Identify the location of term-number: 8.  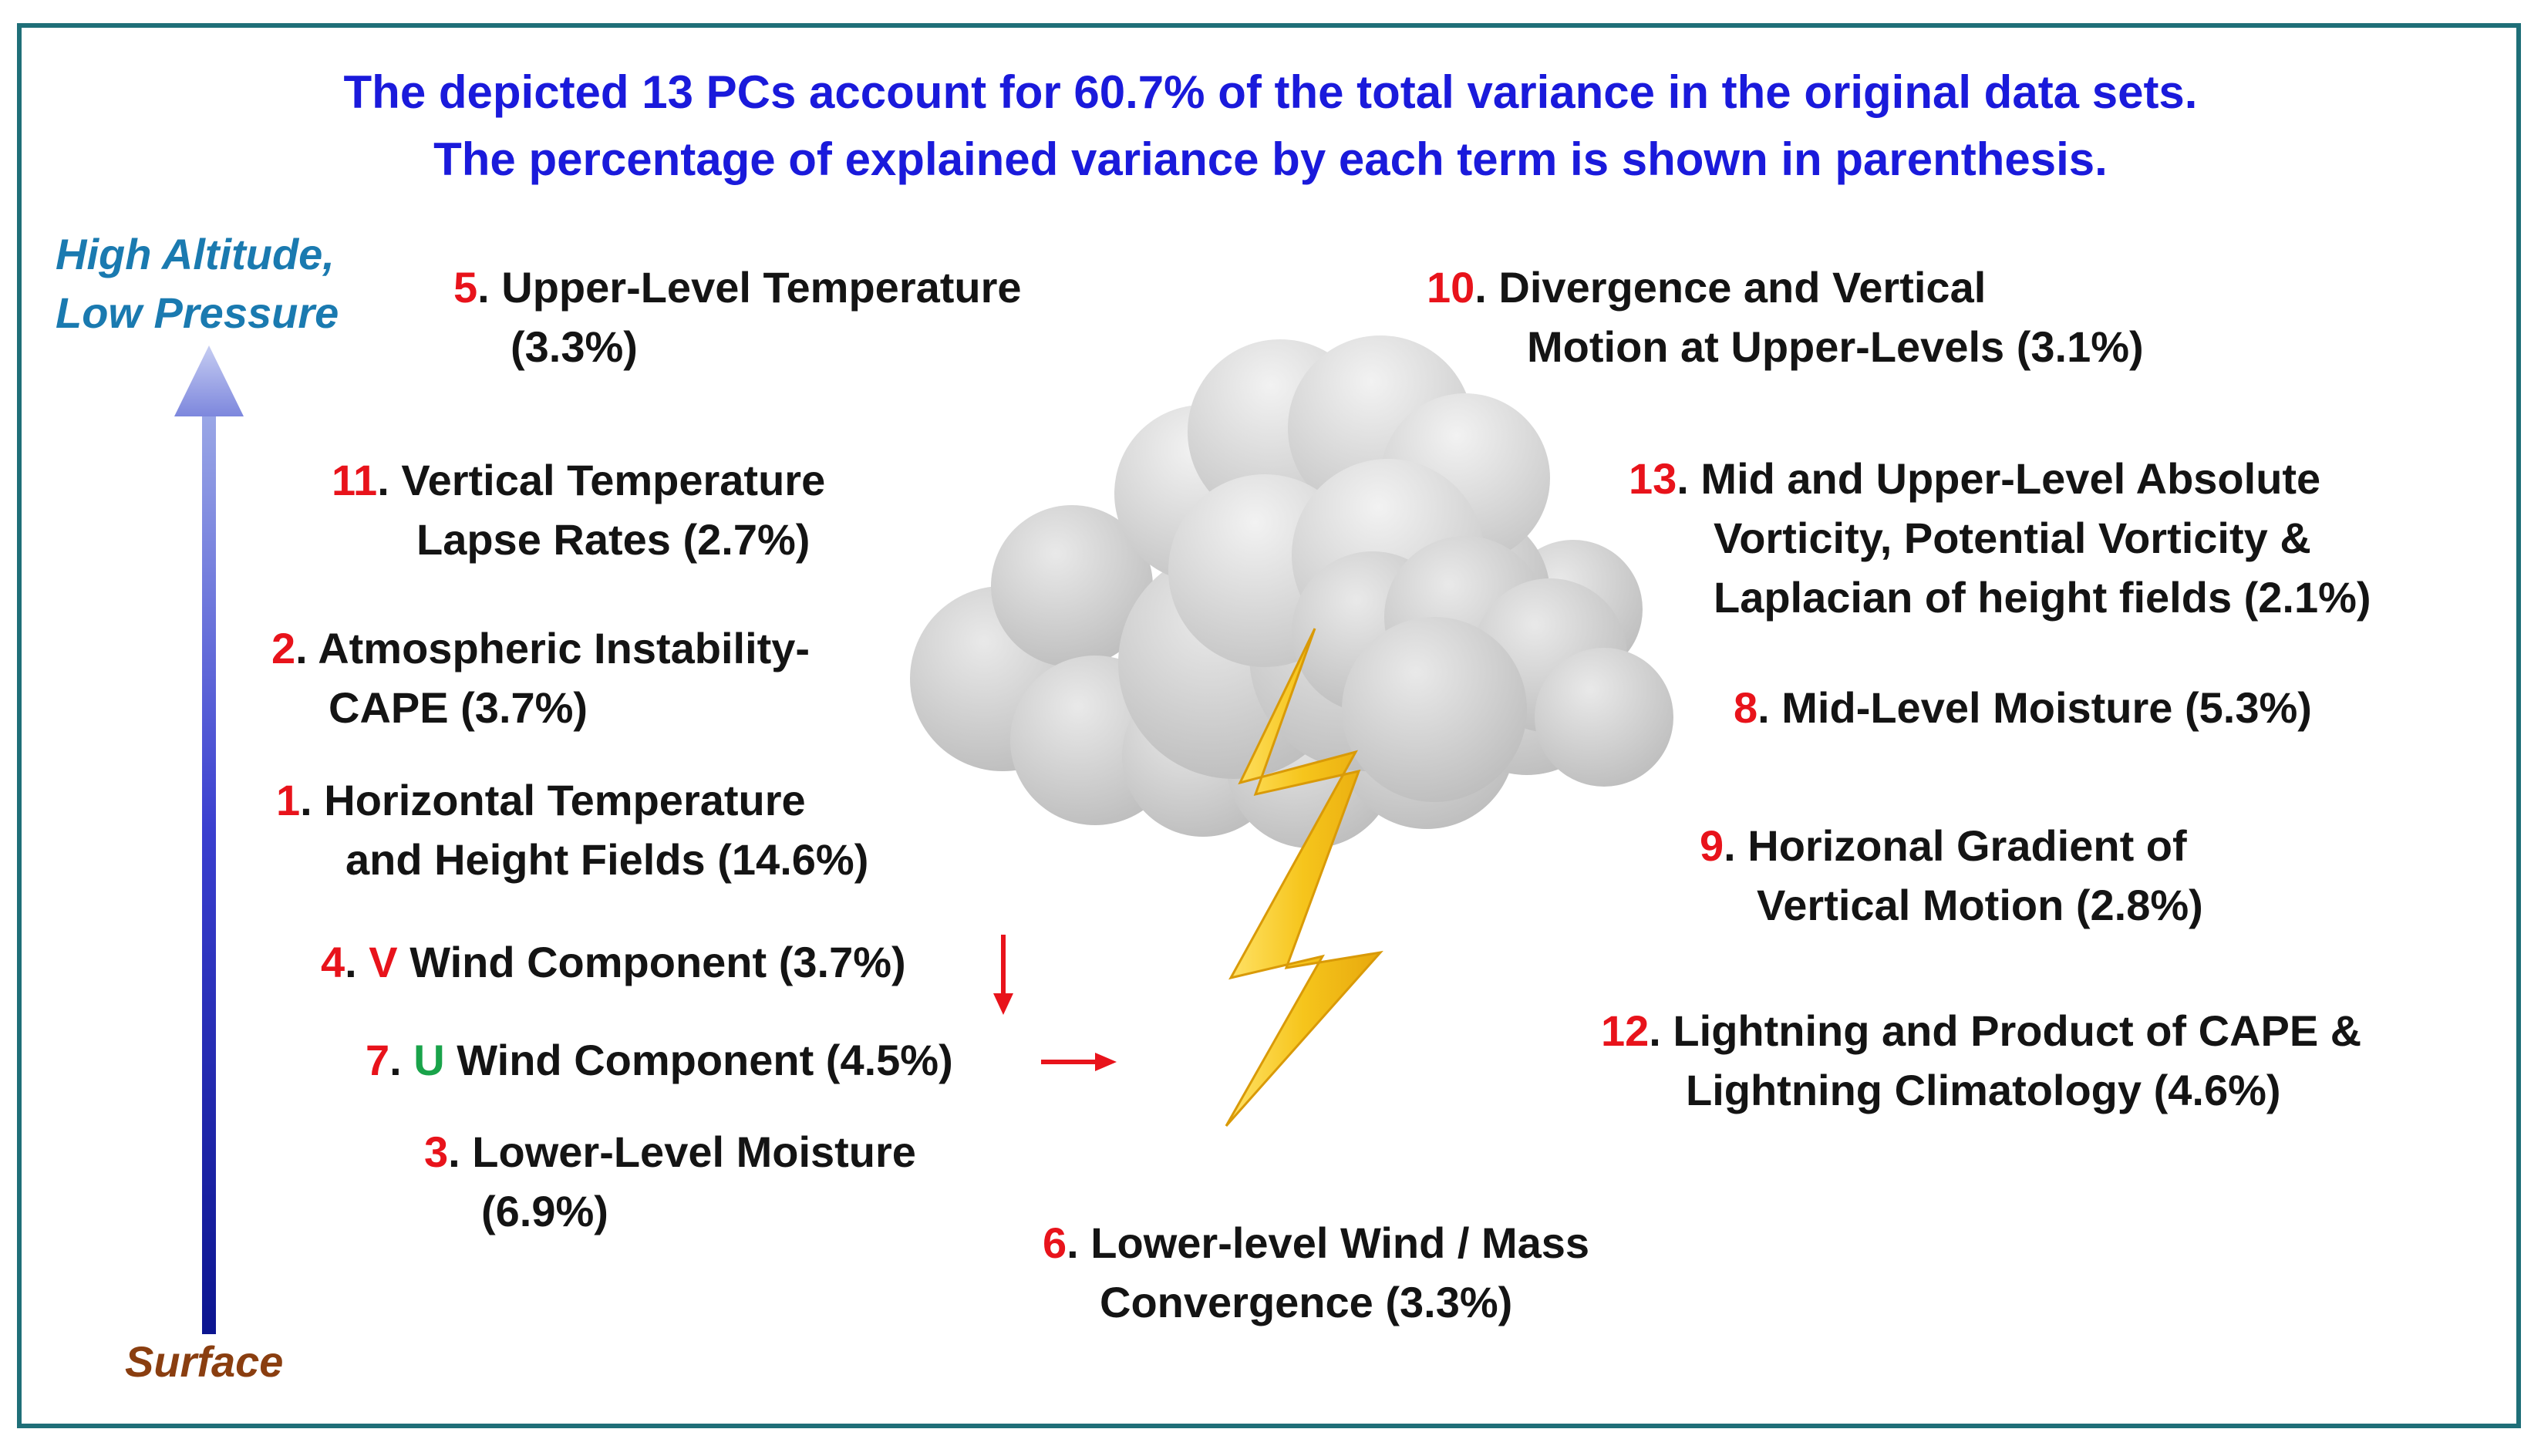
(1746, 708).